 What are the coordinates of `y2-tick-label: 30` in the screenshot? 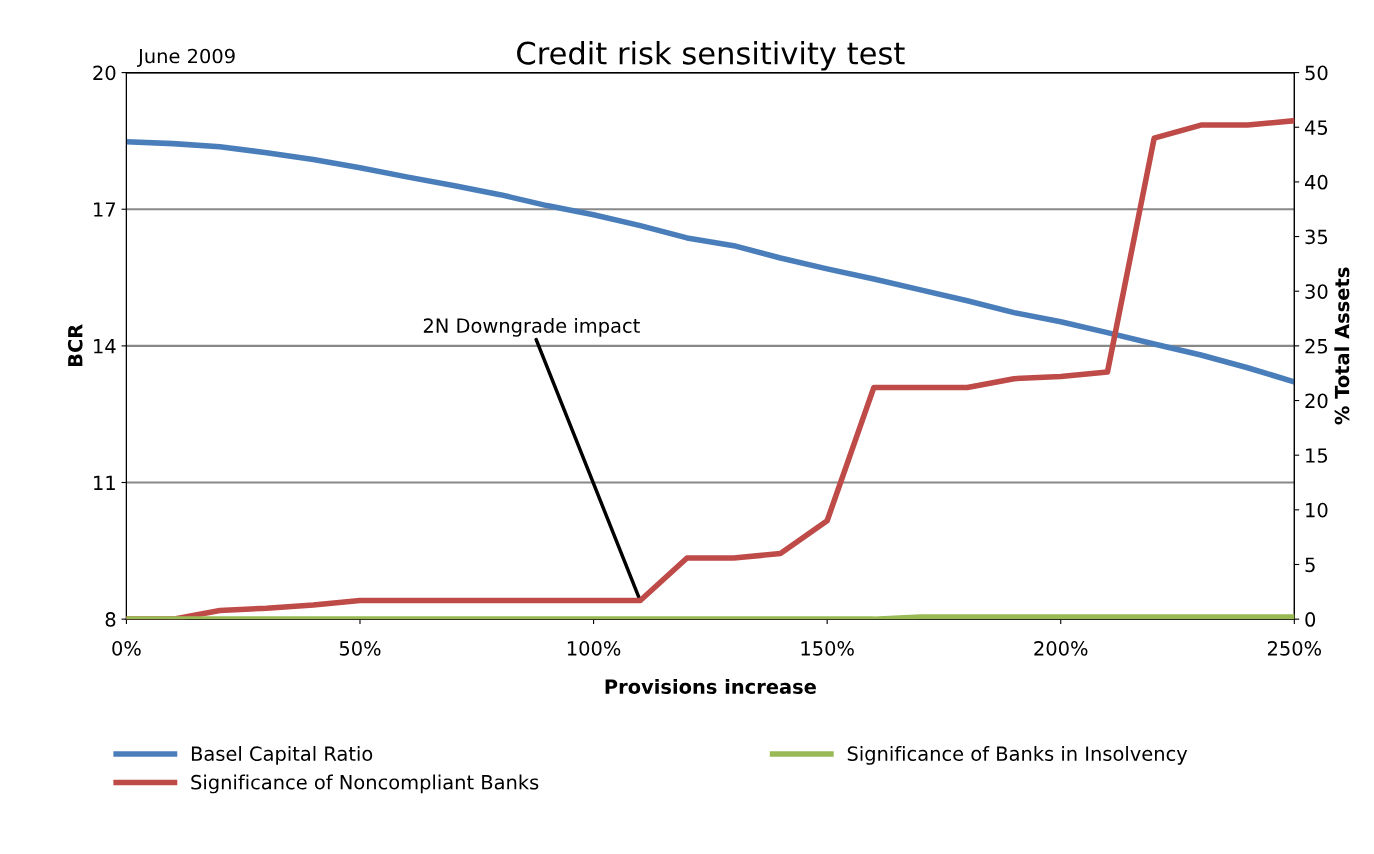 It's located at (1316, 291).